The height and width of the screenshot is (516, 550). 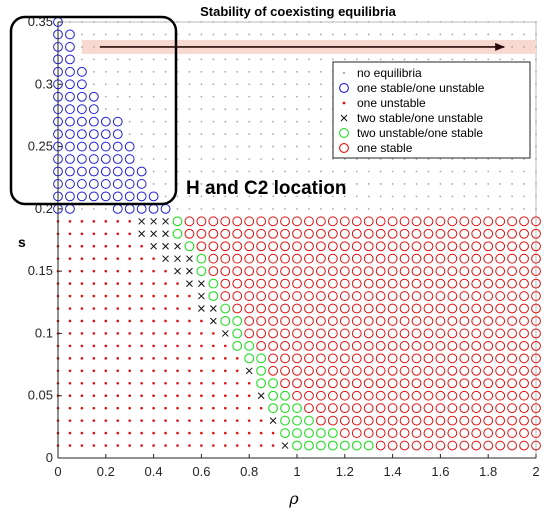 I want to click on y-axis-label: s, so click(x=22, y=242).